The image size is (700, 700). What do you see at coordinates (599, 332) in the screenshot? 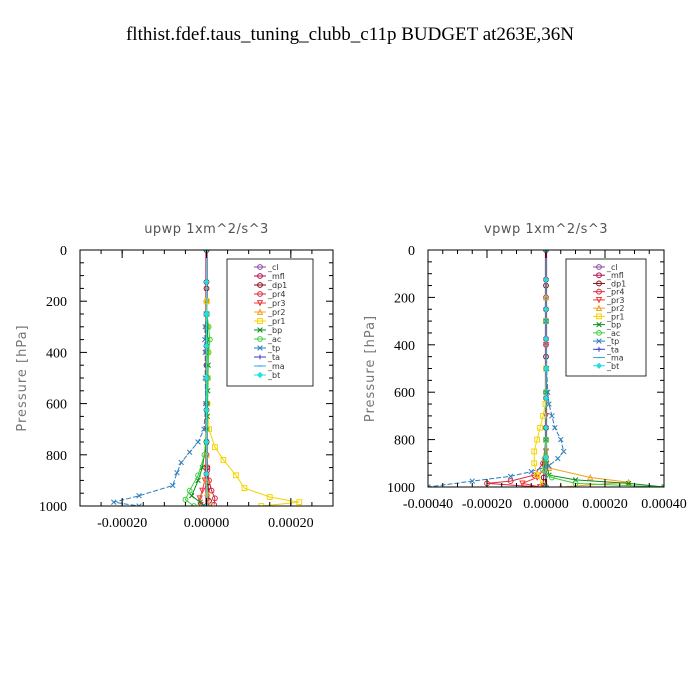
I see `legend-marker-ac` at bounding box center [599, 332].